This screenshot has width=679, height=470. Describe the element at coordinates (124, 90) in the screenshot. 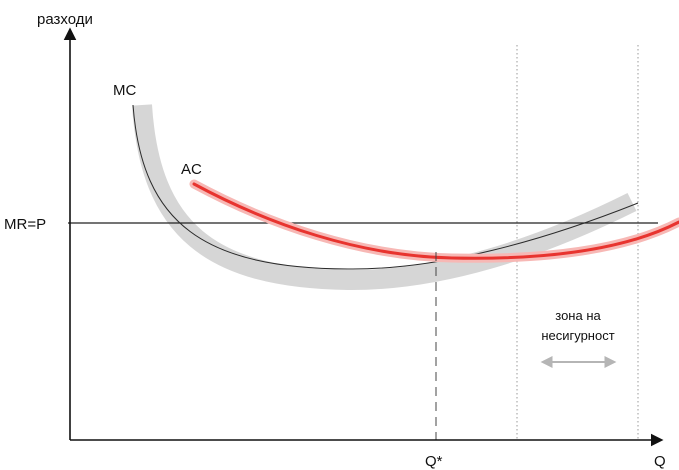

I see `mc-label: MC` at that location.